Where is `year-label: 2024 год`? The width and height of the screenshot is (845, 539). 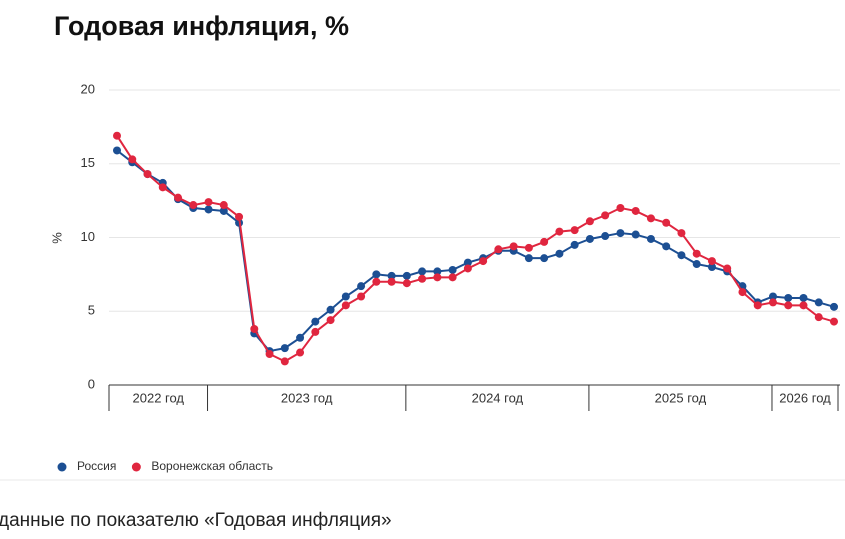 year-label: 2024 год is located at coordinates (498, 397).